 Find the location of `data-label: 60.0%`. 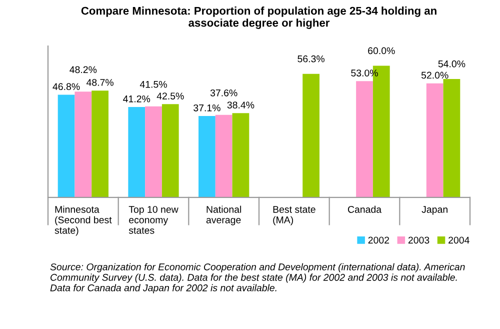

data-label: 60.0% is located at coordinates (381, 50).